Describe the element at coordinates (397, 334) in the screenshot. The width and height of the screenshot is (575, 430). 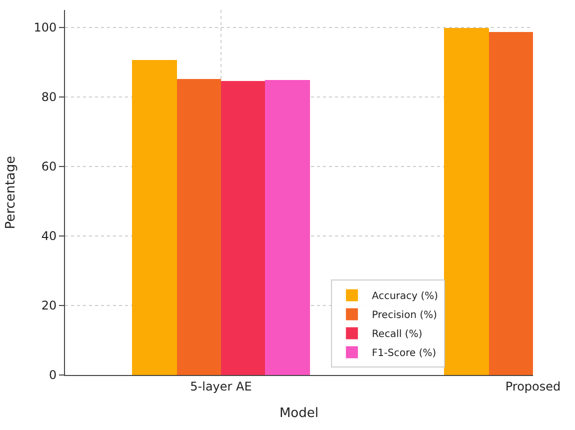
I see `legend-label: Recall (%)` at that location.